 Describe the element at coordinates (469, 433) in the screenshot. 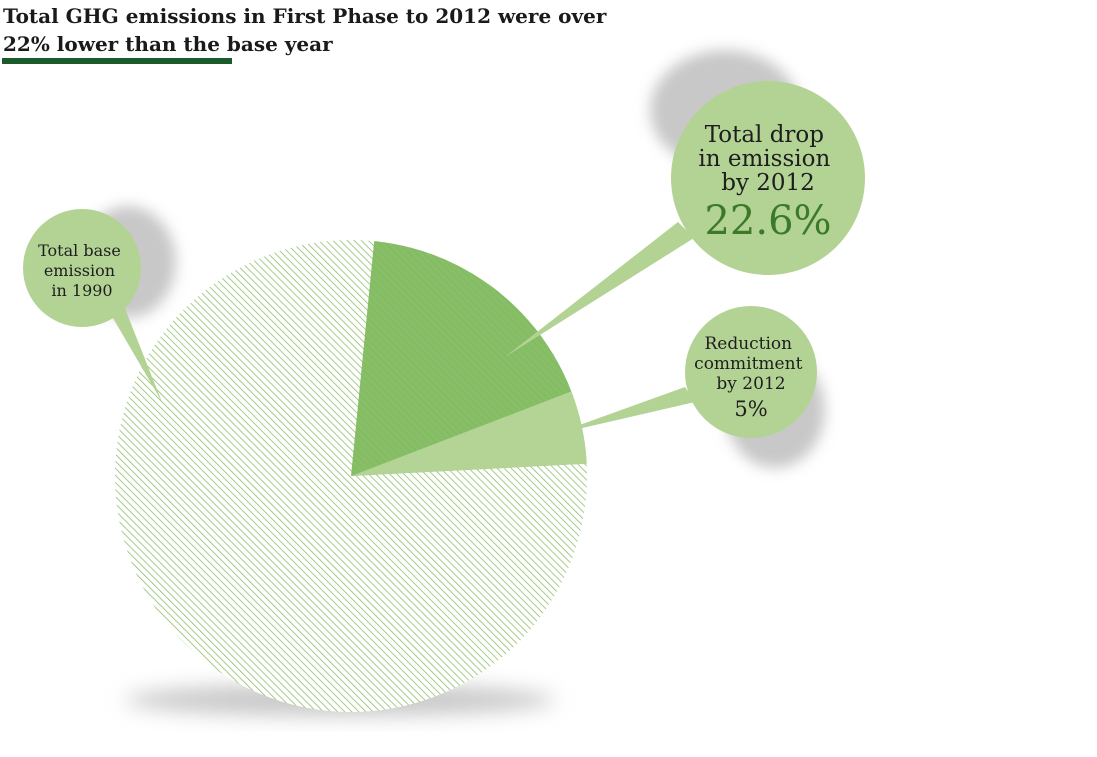

I see `pie-slice-reduction-commitment` at that location.